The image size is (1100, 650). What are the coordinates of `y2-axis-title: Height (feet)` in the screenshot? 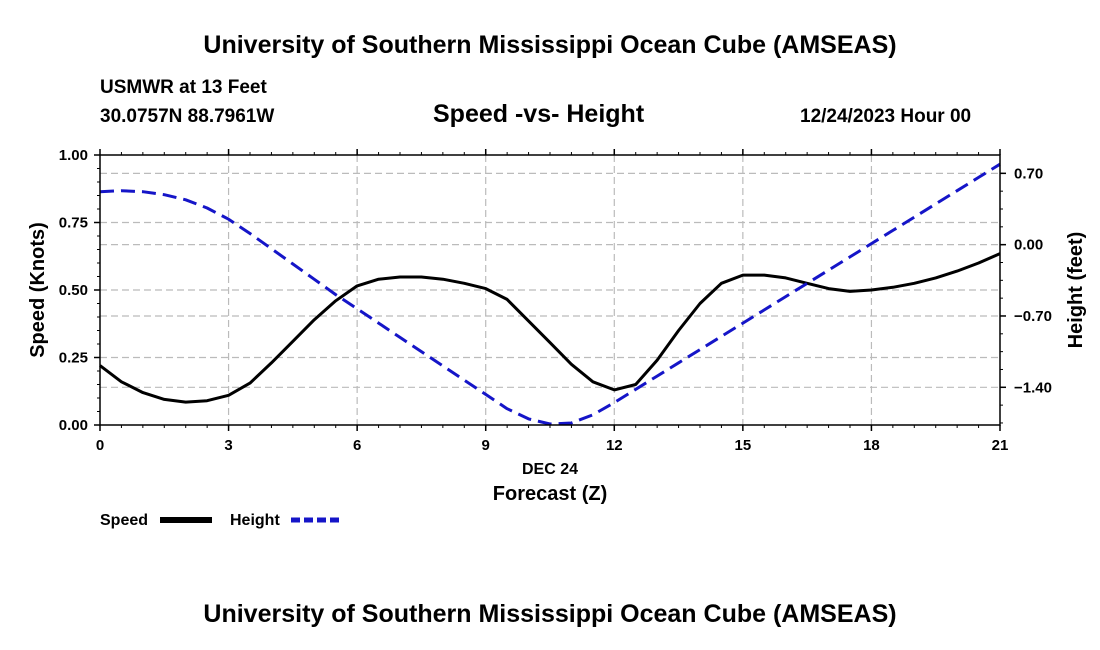 It's located at (1076, 290).